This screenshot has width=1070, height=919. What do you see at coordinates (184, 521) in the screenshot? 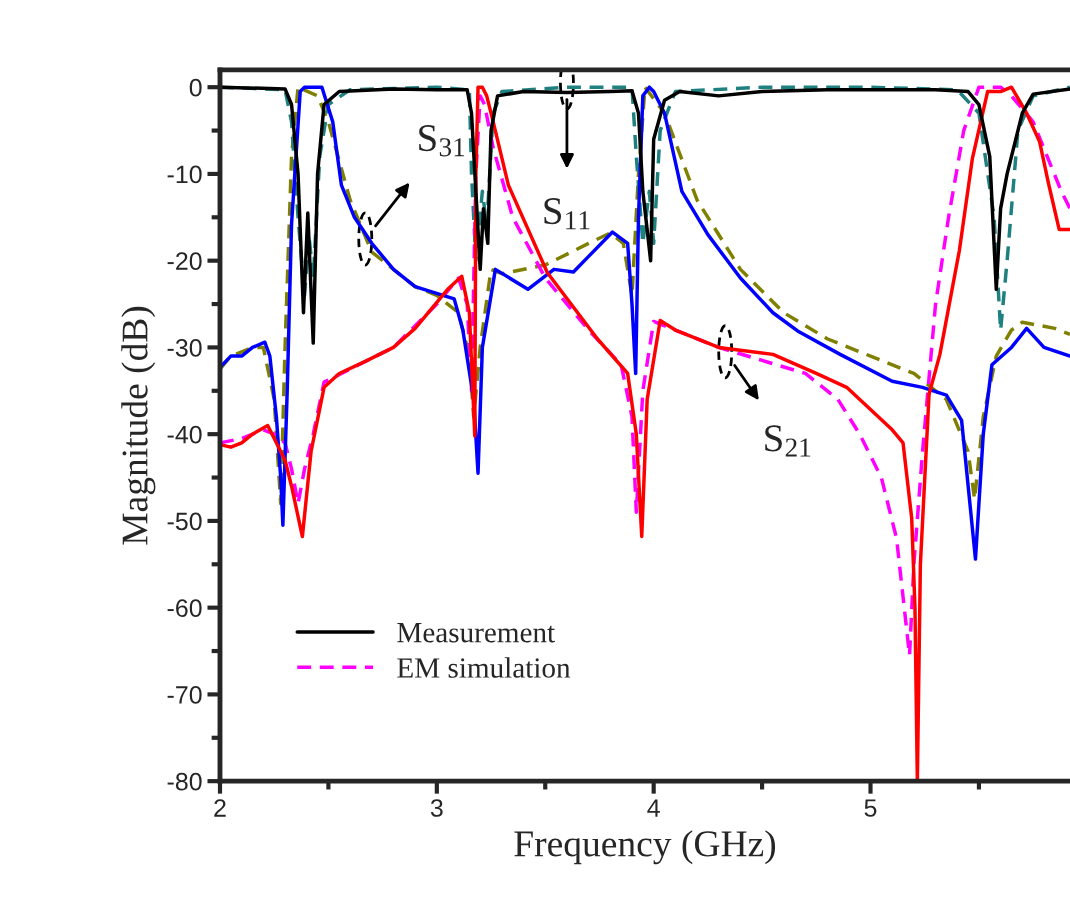
I see `y-tick-label: -50` at bounding box center [184, 521].